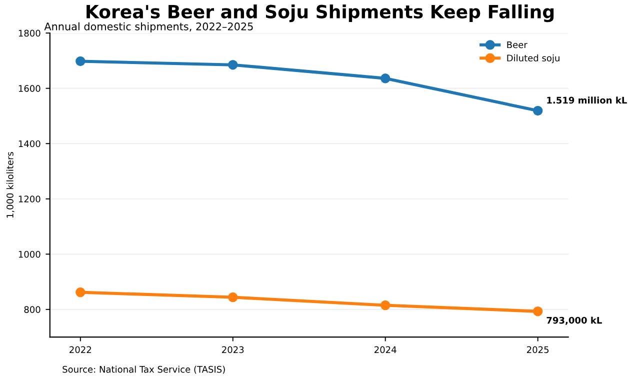 The height and width of the screenshot is (380, 640). I want to click on x-tick-label: 2024, so click(385, 350).